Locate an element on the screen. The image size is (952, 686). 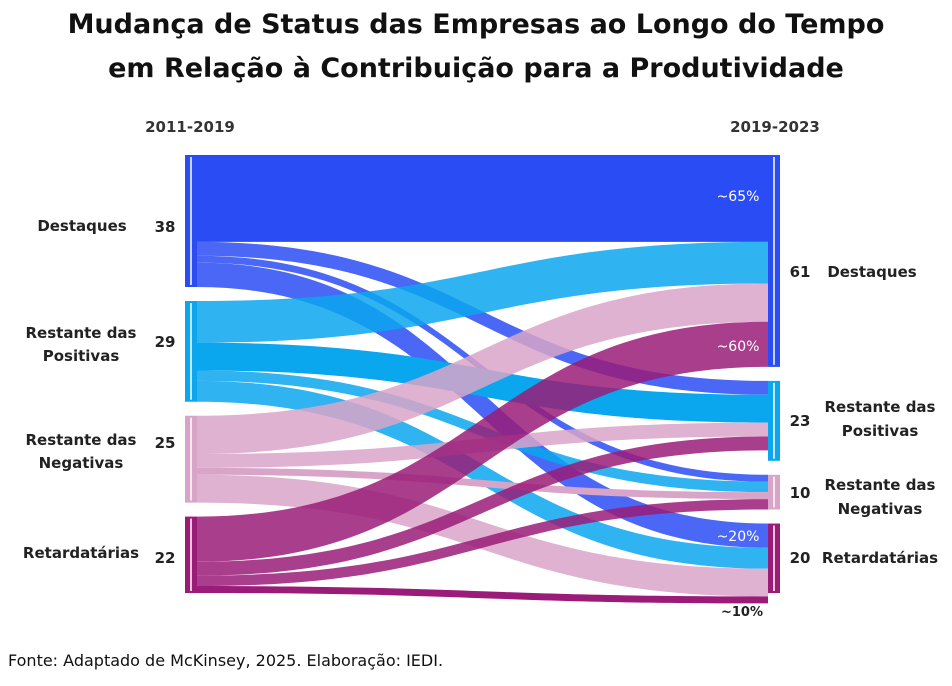
right-value-negativas: 10 is located at coordinates (800, 493).